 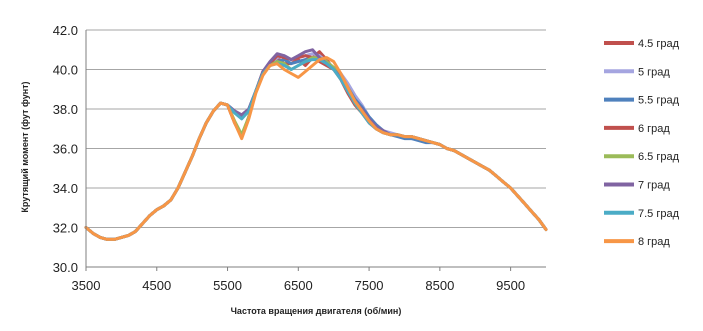 What do you see at coordinates (65, 109) in the screenshot?
I see `y-tick-label: 38.0` at bounding box center [65, 109].